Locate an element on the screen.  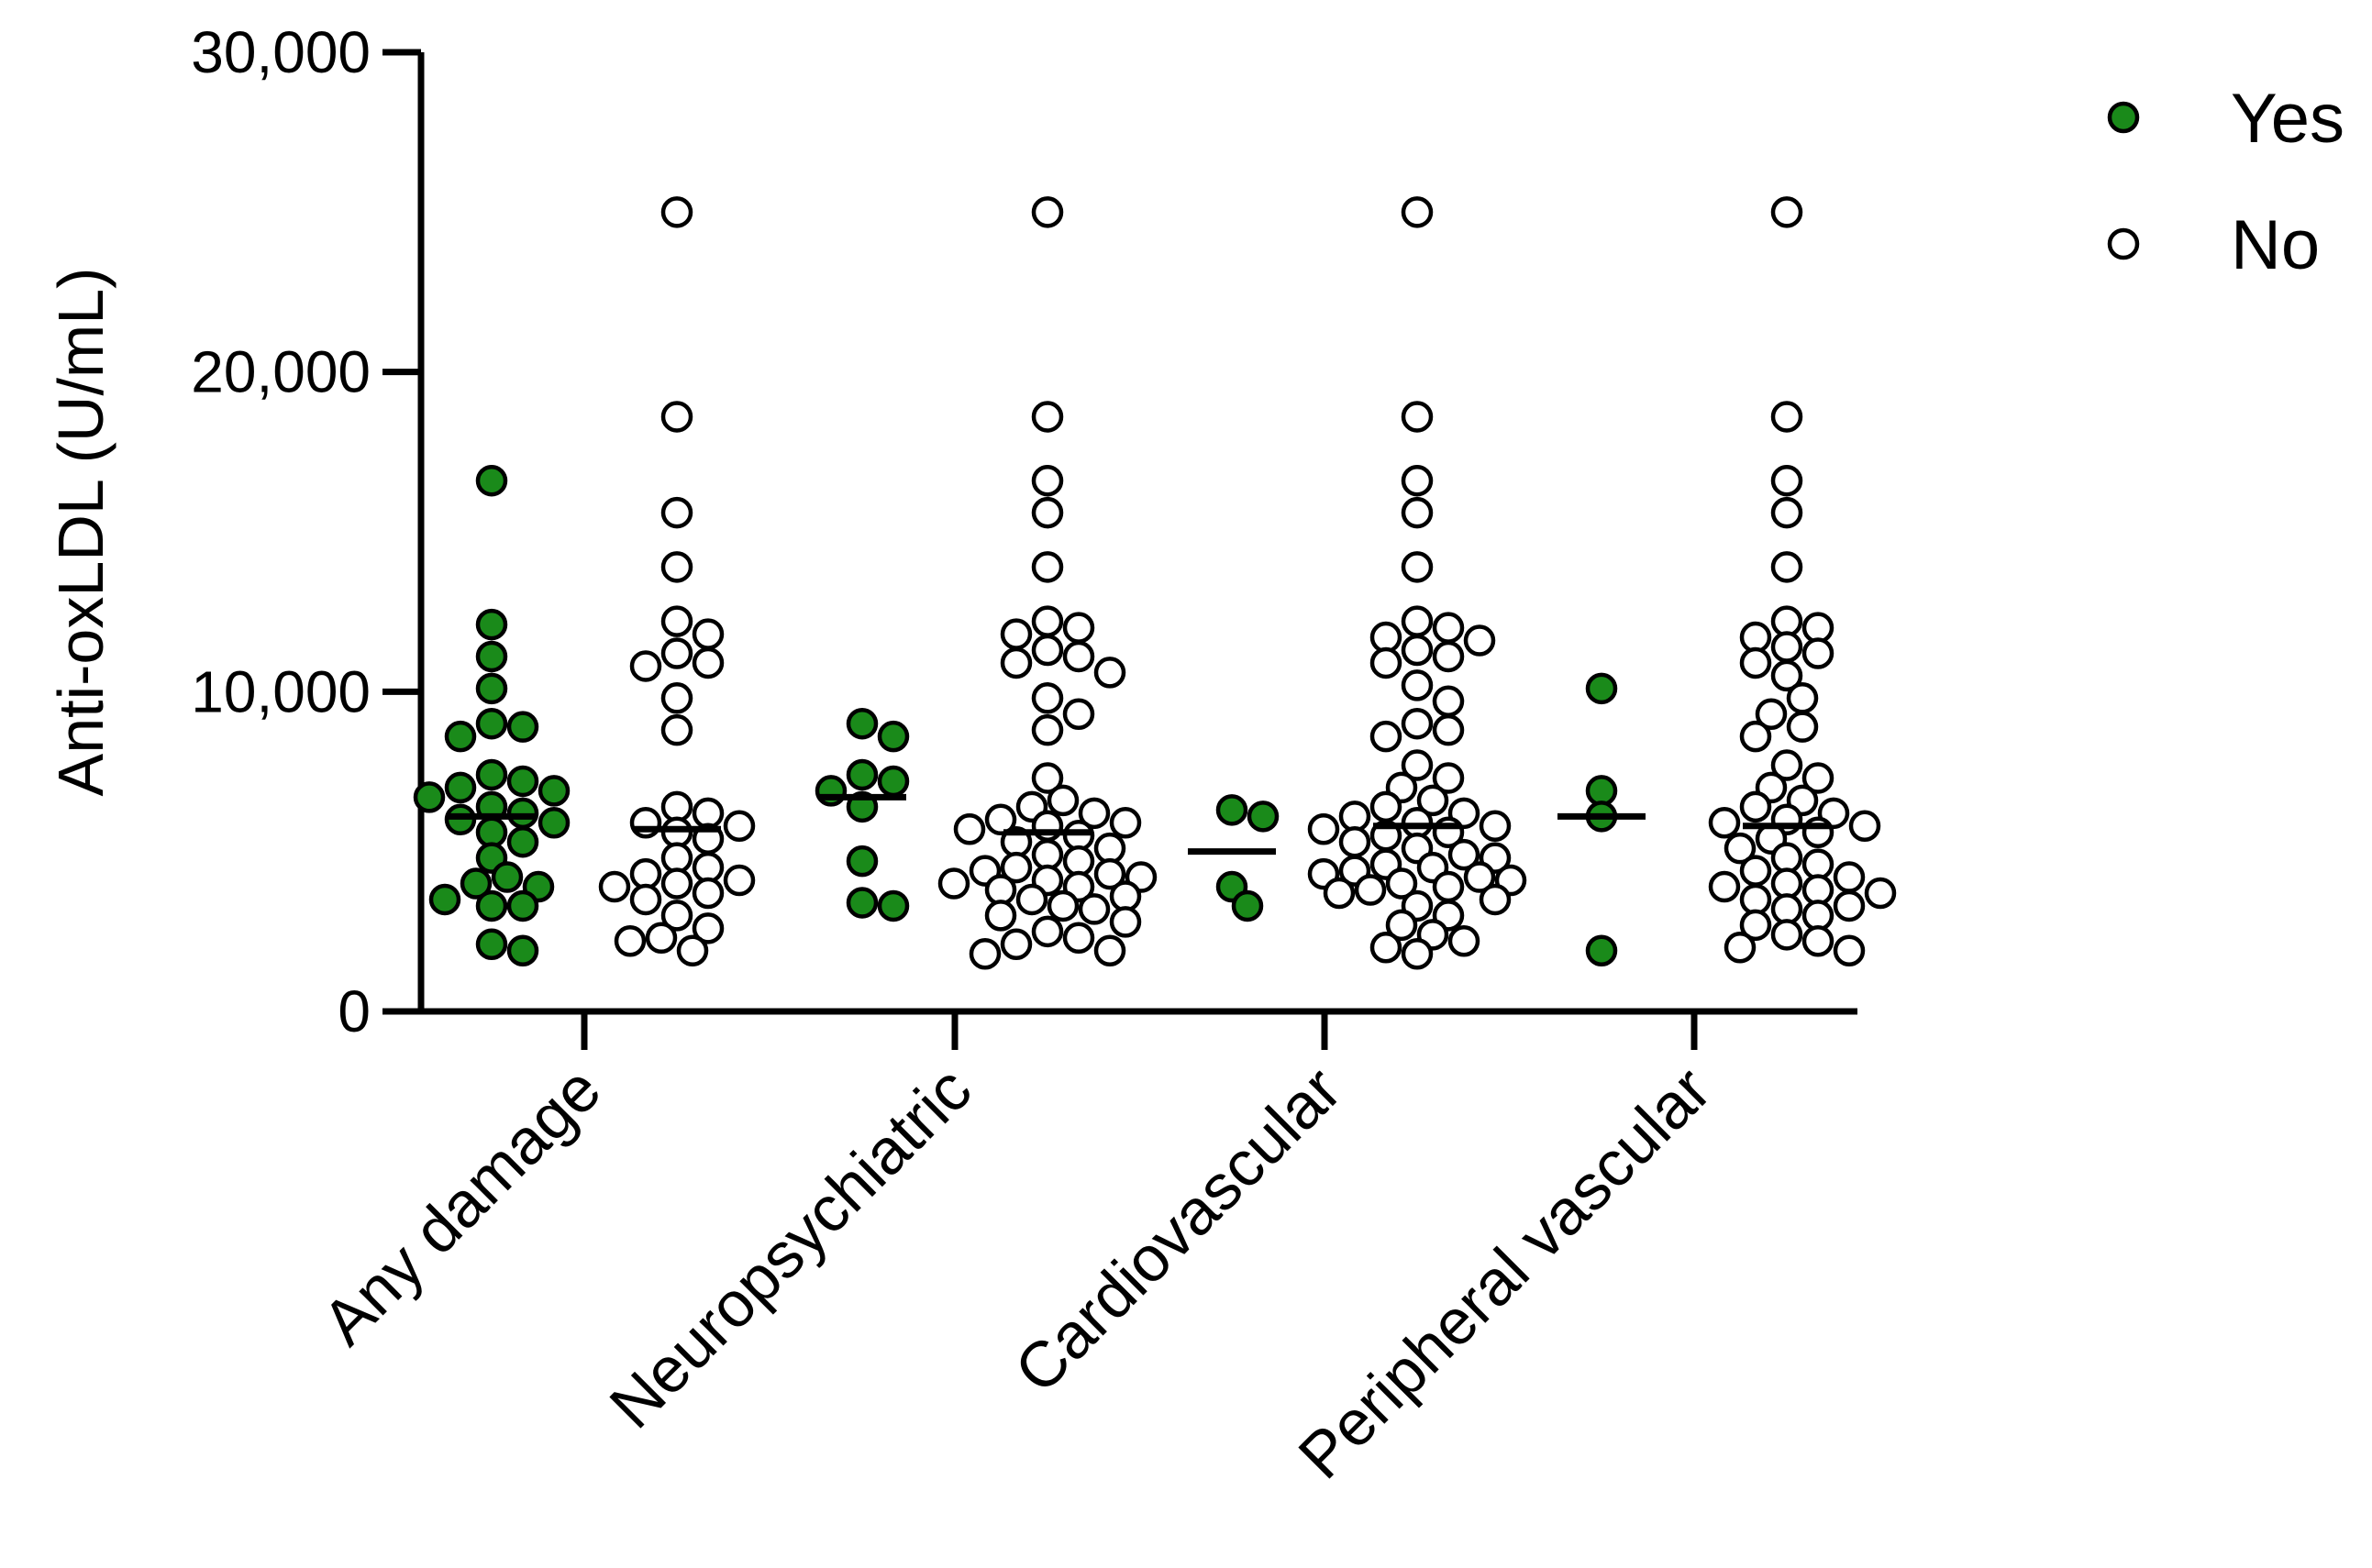
x-category-label: Neuropsychiatric is located at coordinates (791, 1247).